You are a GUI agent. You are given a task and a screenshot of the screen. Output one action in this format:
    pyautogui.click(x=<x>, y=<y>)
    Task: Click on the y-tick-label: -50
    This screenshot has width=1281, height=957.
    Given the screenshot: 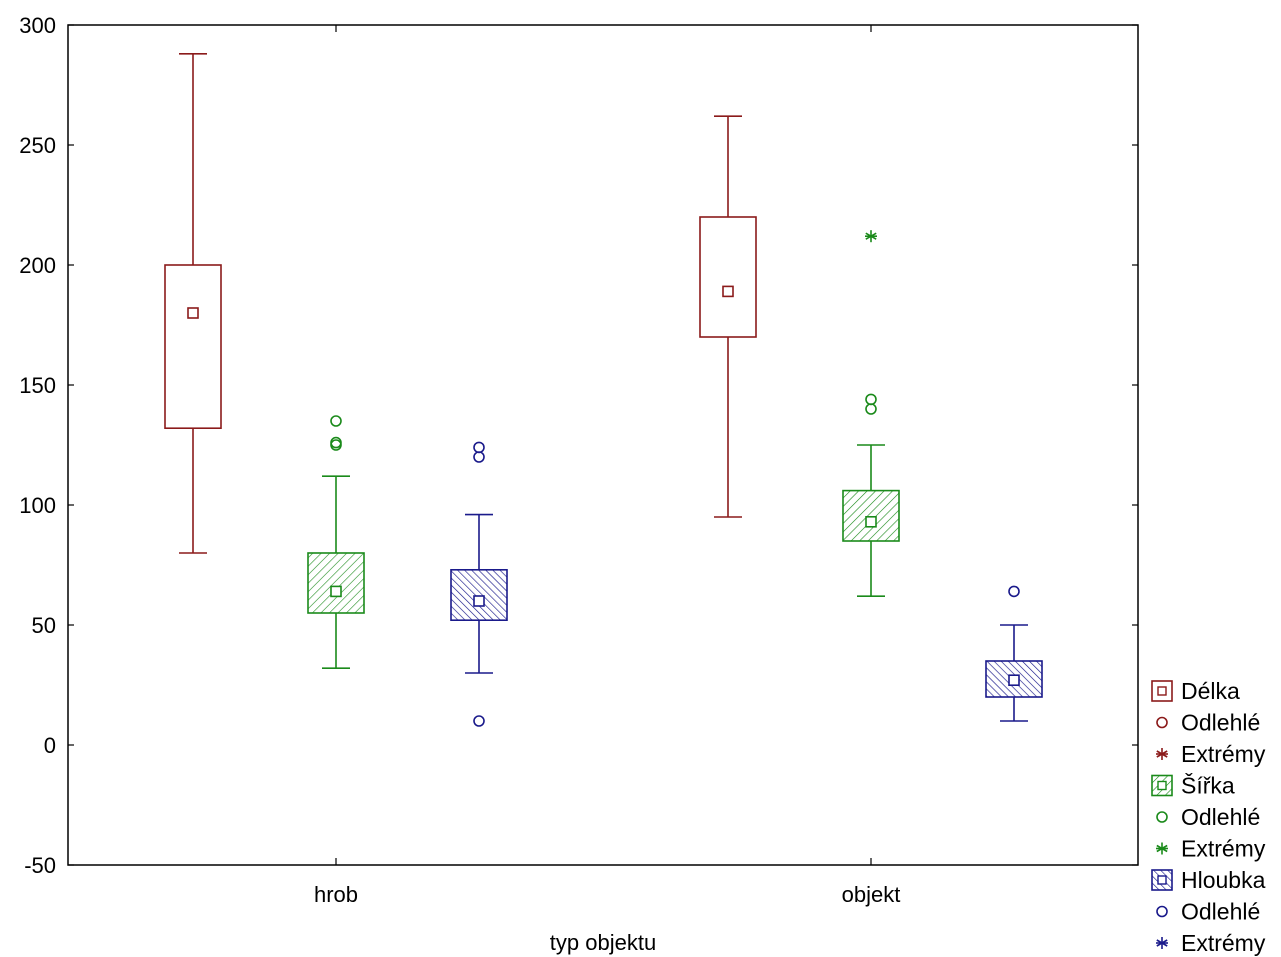 What is the action you would take?
    pyautogui.click(x=40, y=865)
    